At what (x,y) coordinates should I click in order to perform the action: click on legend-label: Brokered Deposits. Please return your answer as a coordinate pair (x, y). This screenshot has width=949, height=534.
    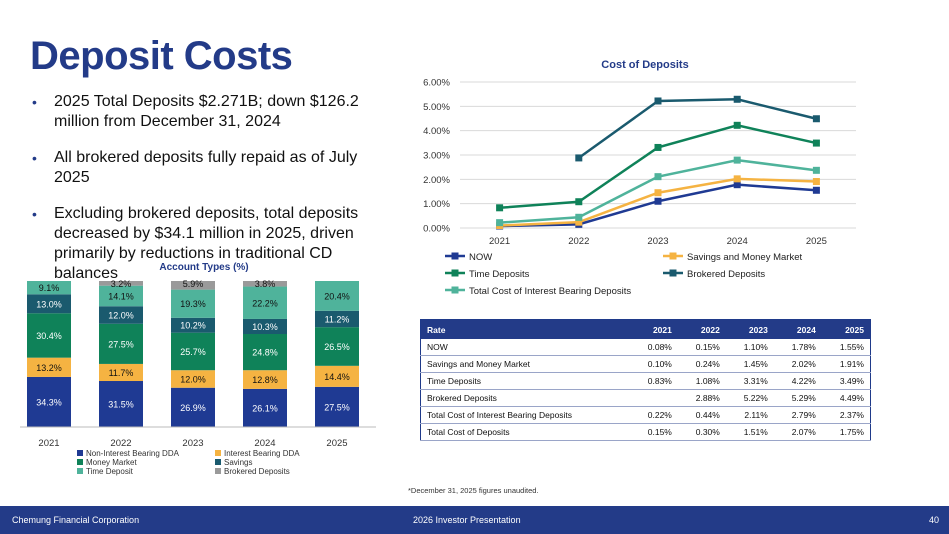
    Looking at the image, I should click on (726, 274).